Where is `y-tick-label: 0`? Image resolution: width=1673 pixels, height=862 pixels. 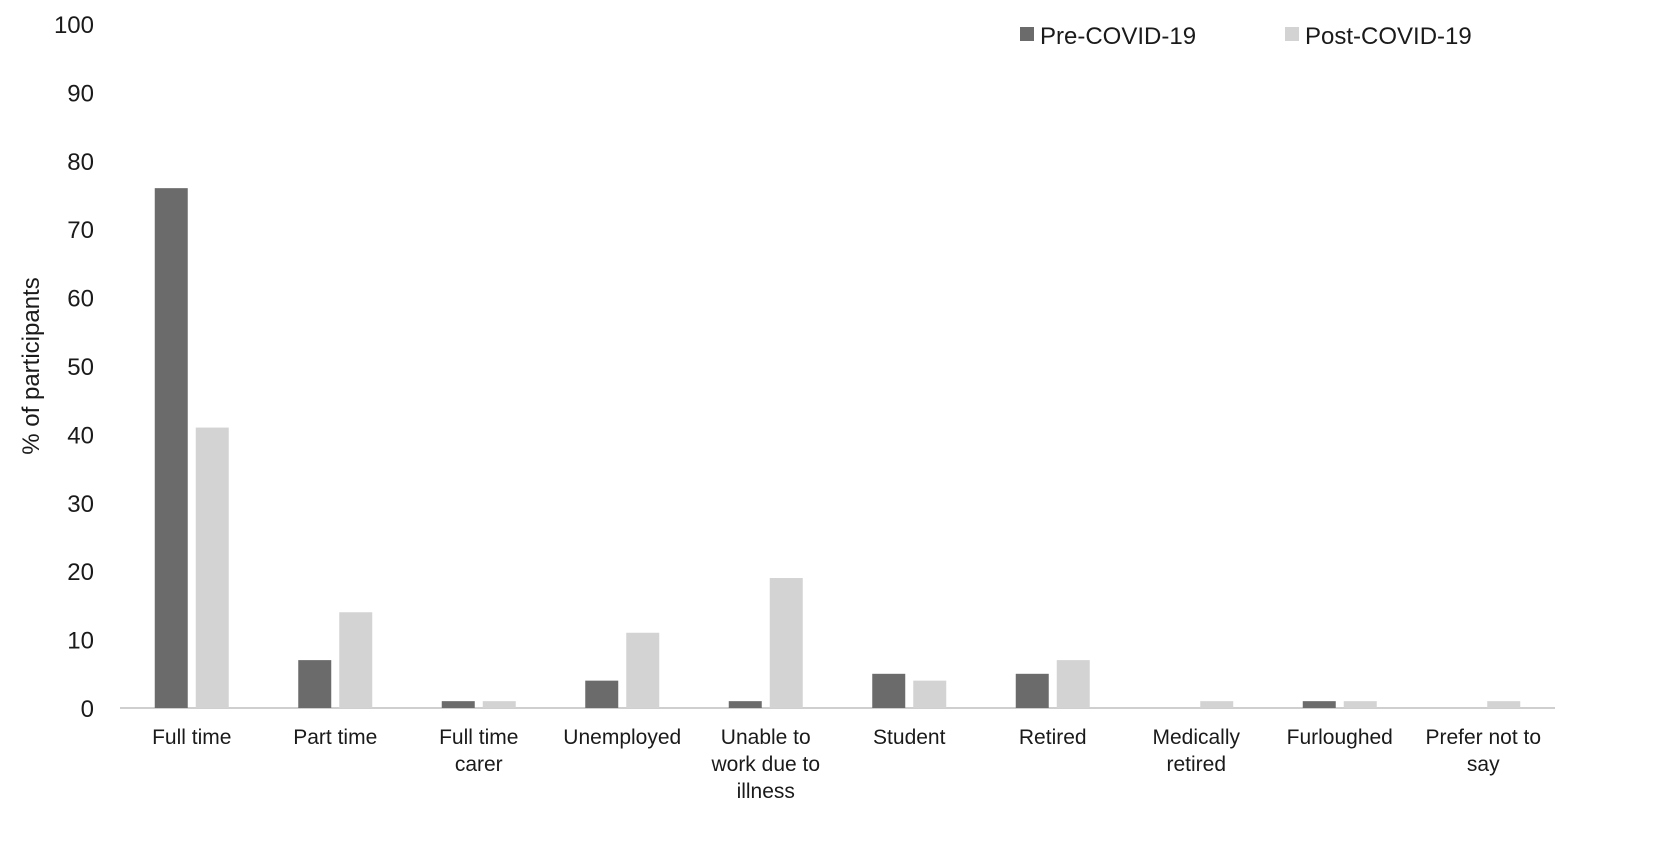 y-tick-label: 0 is located at coordinates (87, 709).